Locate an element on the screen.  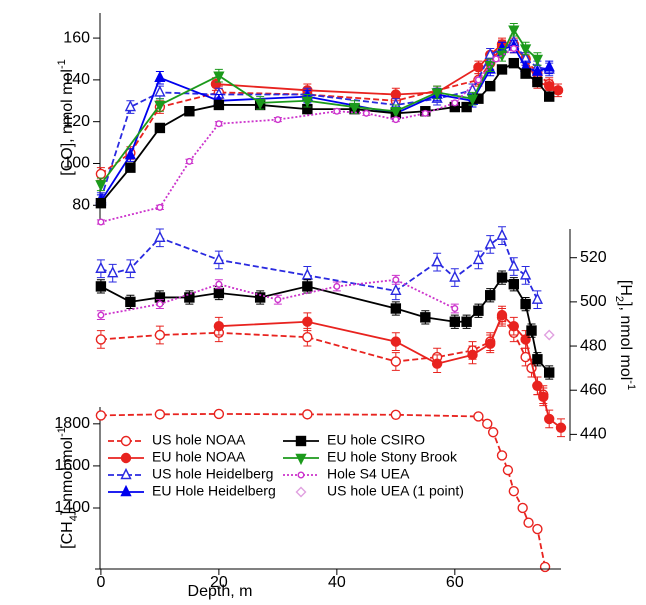
legend-label: EU Hole Heidelberg is located at coordinates (214, 491).